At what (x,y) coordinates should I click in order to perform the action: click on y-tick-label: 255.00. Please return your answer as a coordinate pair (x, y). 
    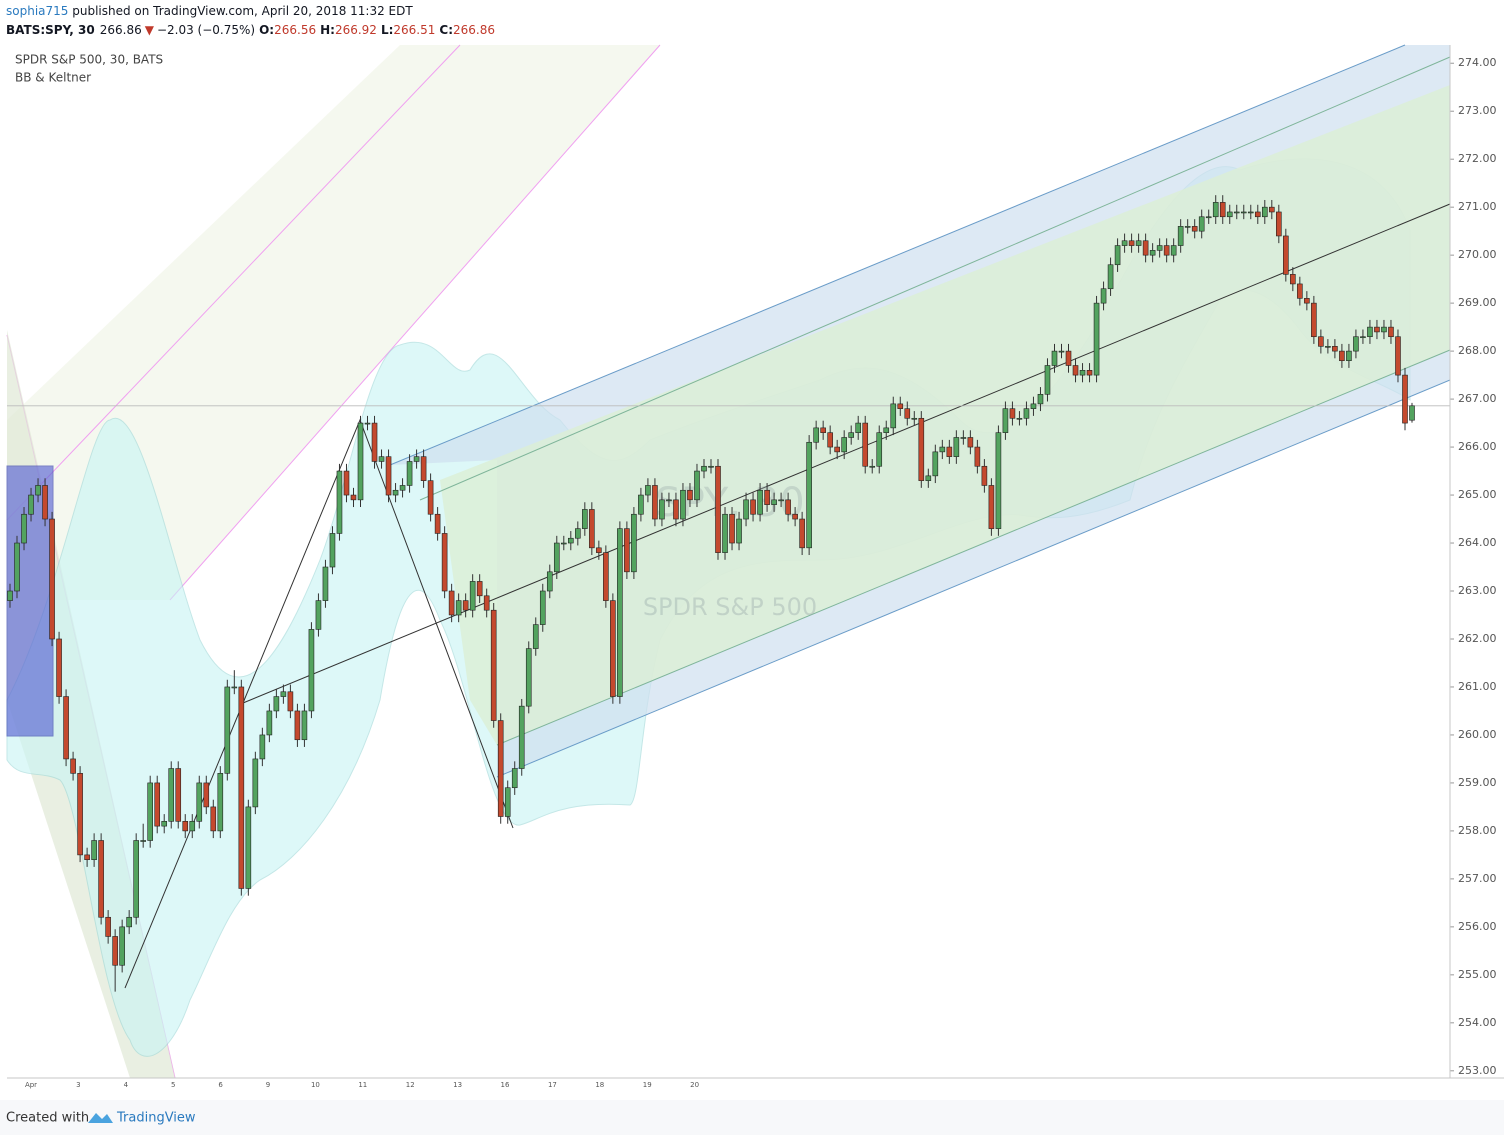
    Looking at the image, I should click on (1477, 974).